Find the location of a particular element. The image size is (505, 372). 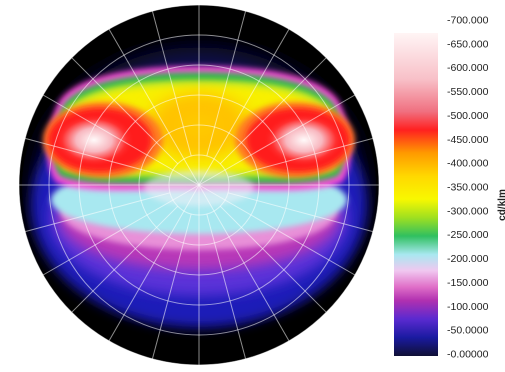

colorbar-tick-label: -350.000 is located at coordinates (468, 188).